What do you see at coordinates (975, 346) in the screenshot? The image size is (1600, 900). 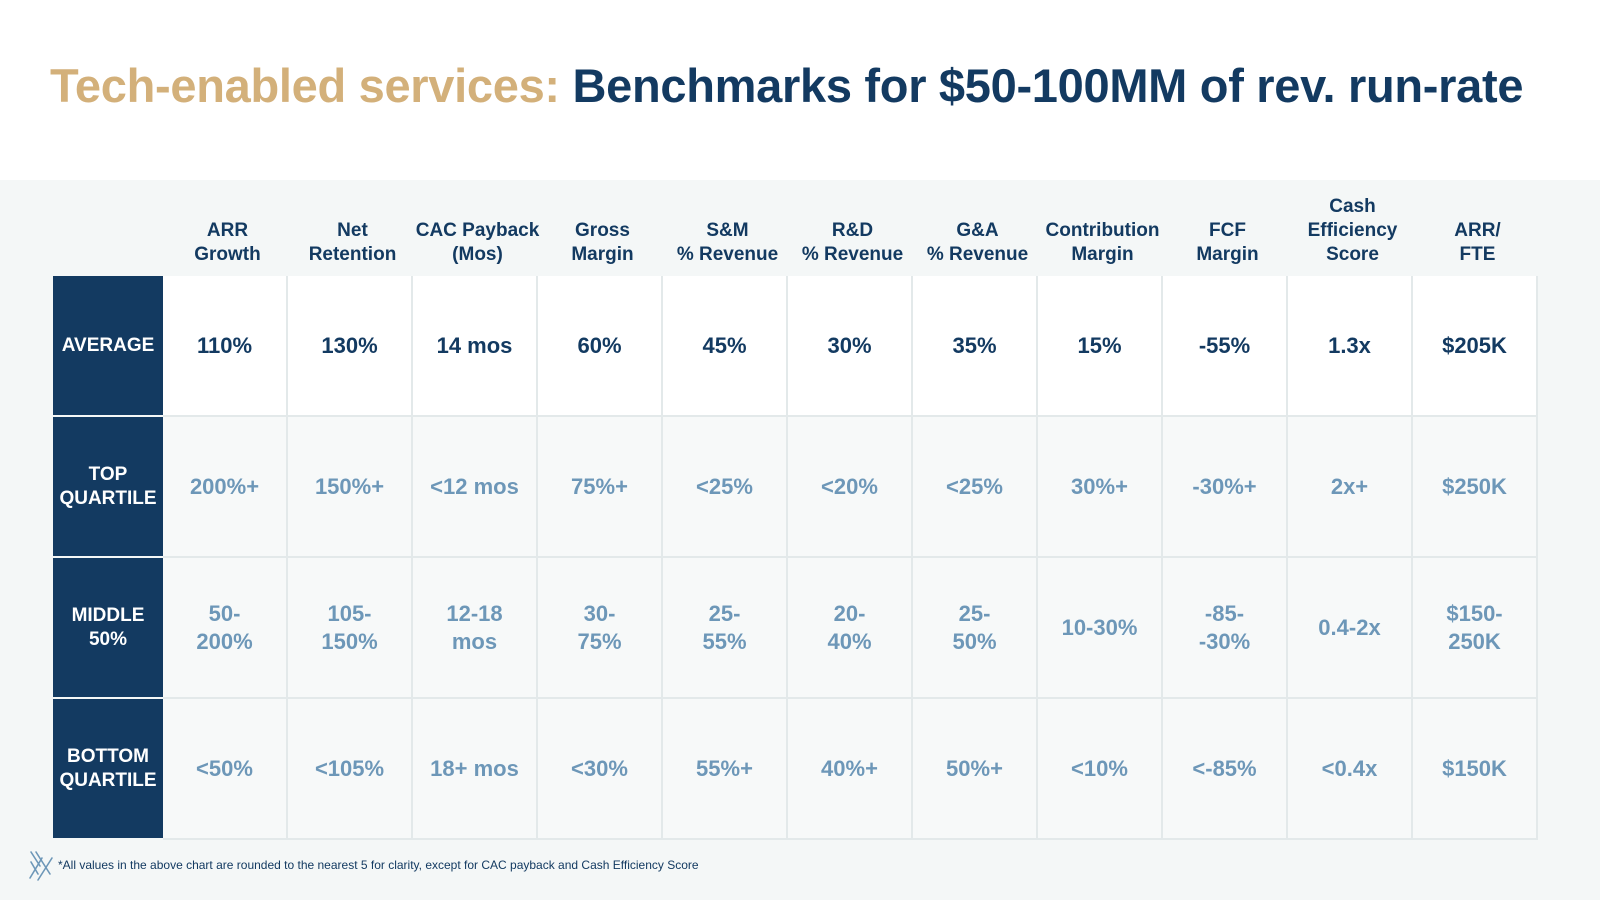 I see `table-cell: 35%` at bounding box center [975, 346].